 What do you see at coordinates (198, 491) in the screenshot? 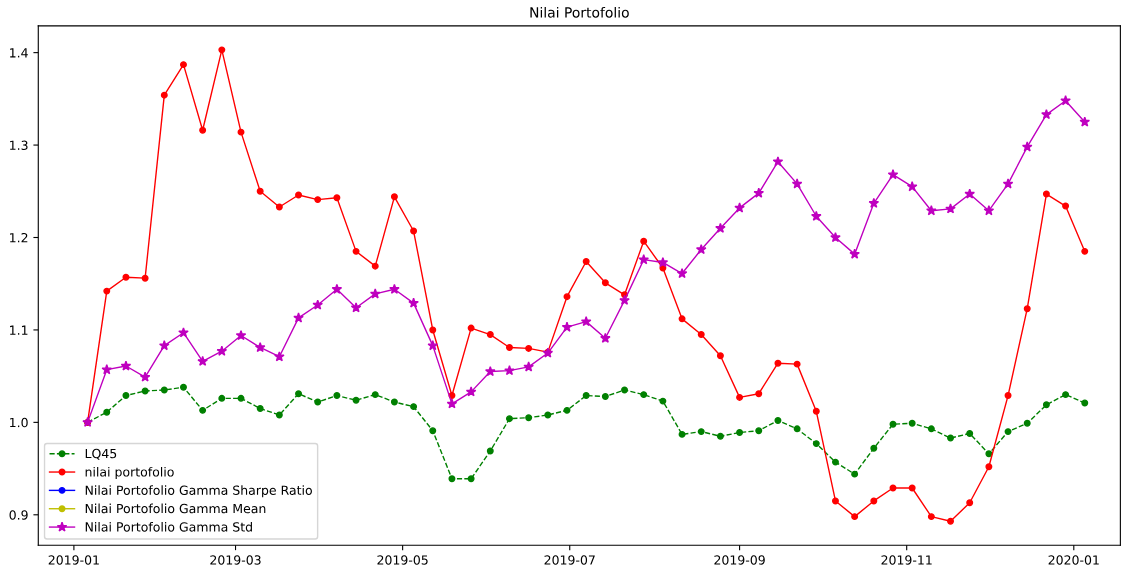
I see `legend-label: Nilai Portofolio Gamma Sharpe Ratio` at bounding box center [198, 491].